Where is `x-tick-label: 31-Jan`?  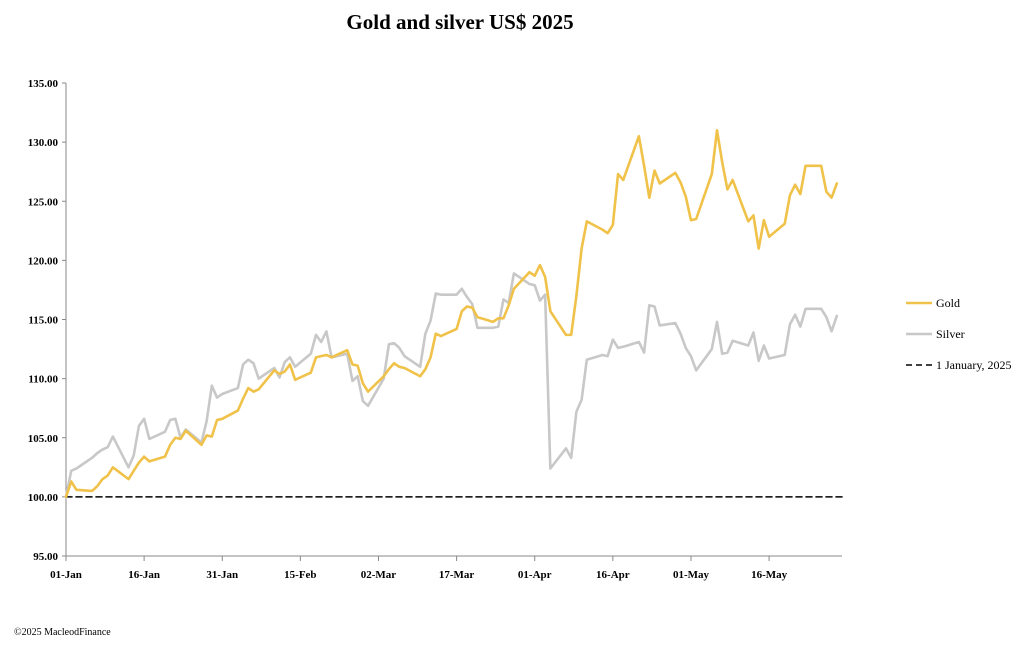 x-tick-label: 31-Jan is located at coordinates (222, 575).